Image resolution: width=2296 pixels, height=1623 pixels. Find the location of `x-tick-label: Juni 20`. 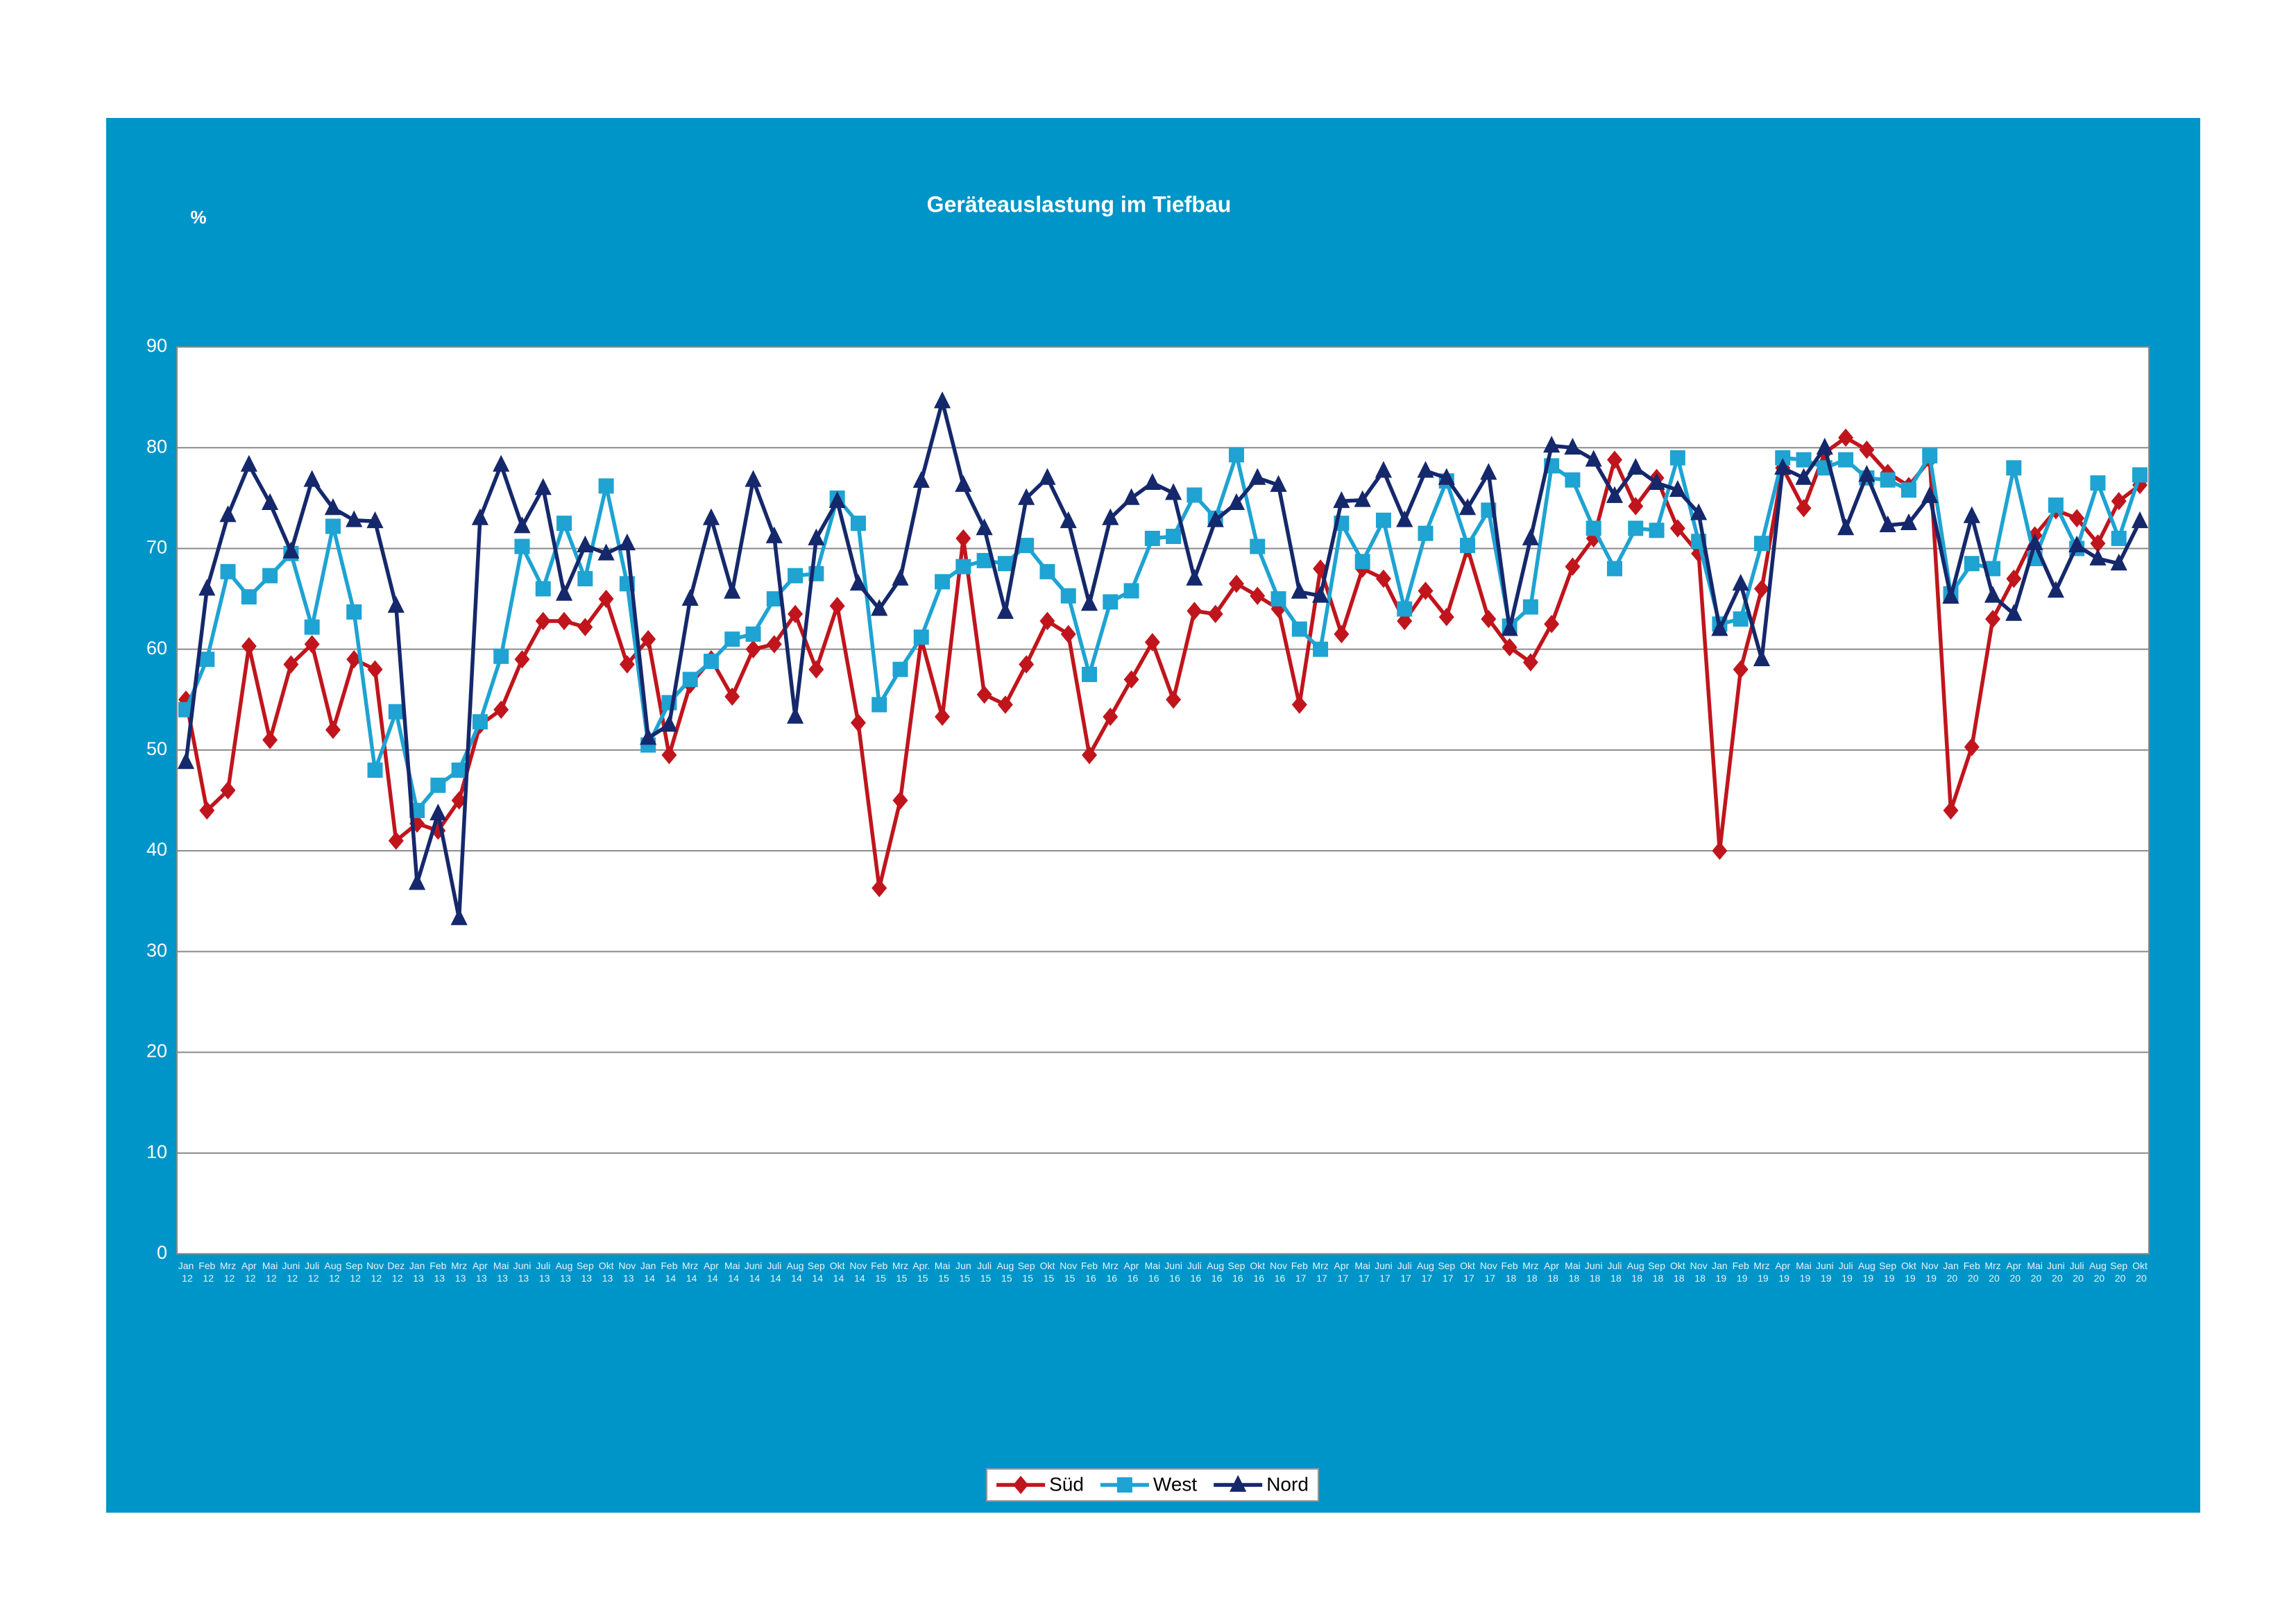

x-tick-label: Juni 20 is located at coordinates (2056, 1272).